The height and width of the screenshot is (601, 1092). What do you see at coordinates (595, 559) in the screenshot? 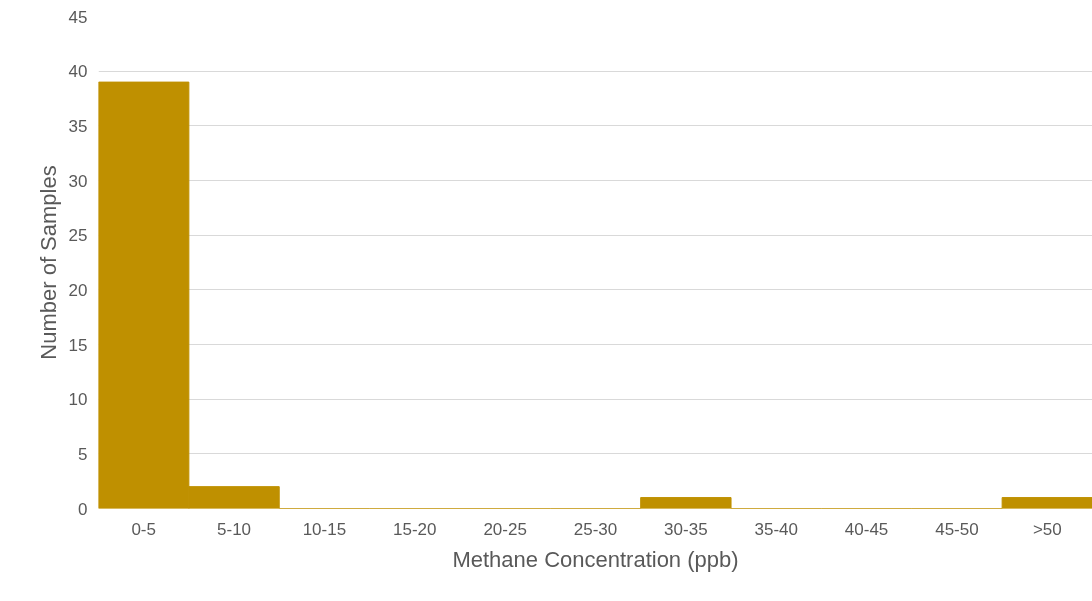
I see `x-axis-title: Methane Concentration (ppb)` at bounding box center [595, 559].